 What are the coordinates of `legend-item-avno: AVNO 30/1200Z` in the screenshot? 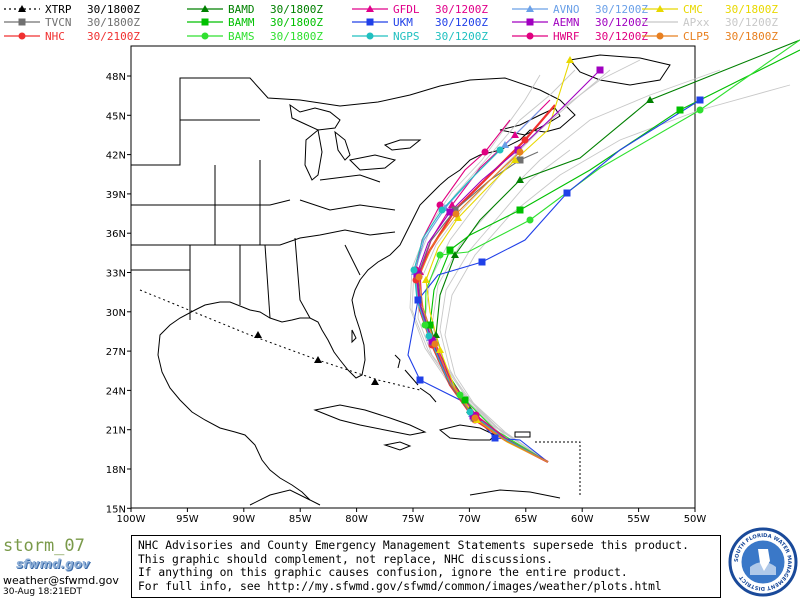 It's located at (579, 9).